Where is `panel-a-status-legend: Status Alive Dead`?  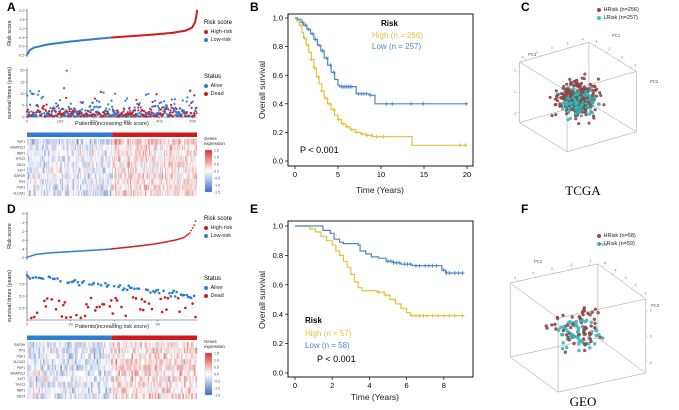 panel-a-status-legend: Status Alive Dead is located at coordinates (214, 86).